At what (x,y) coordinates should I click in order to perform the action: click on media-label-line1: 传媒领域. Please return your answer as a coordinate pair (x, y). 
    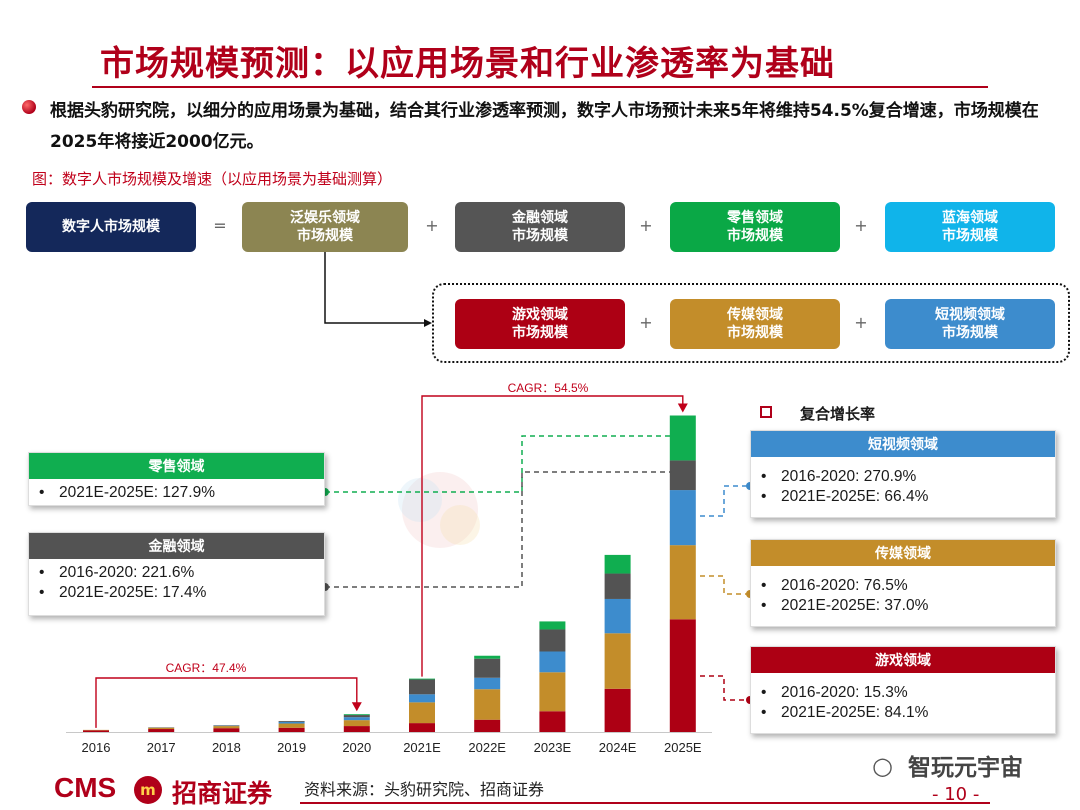
    Looking at the image, I should click on (755, 315).